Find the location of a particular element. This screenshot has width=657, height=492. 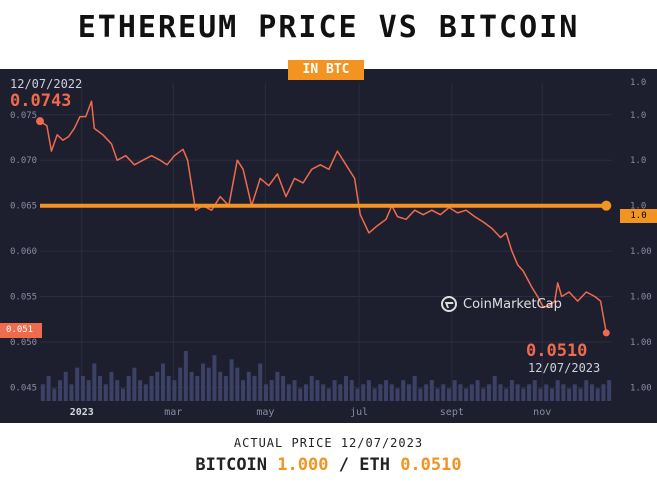

eth-value: 0.0510 is located at coordinates (431, 465).